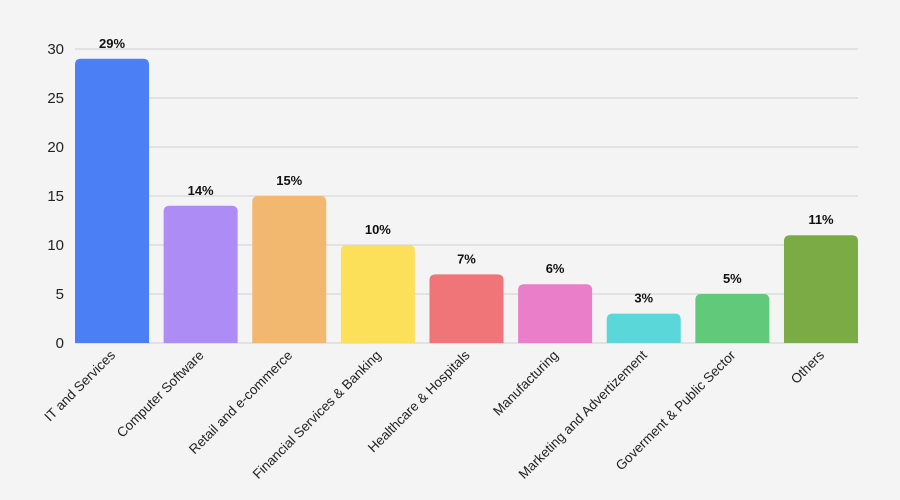  Describe the element at coordinates (732, 278) in the screenshot. I see `data-label: 5%` at that location.